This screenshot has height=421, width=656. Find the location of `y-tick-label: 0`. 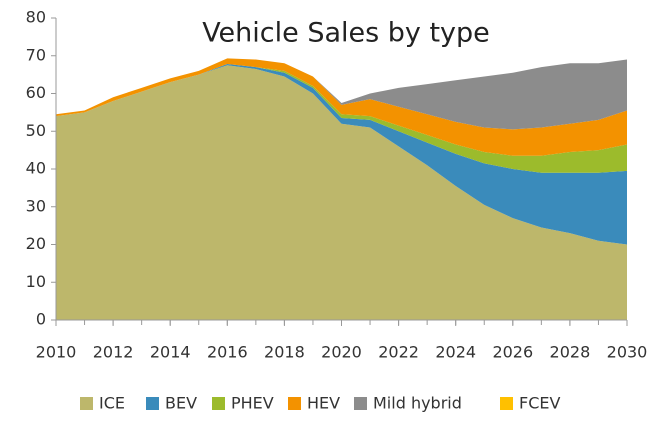

y-tick-label: 0 is located at coordinates (41, 319).